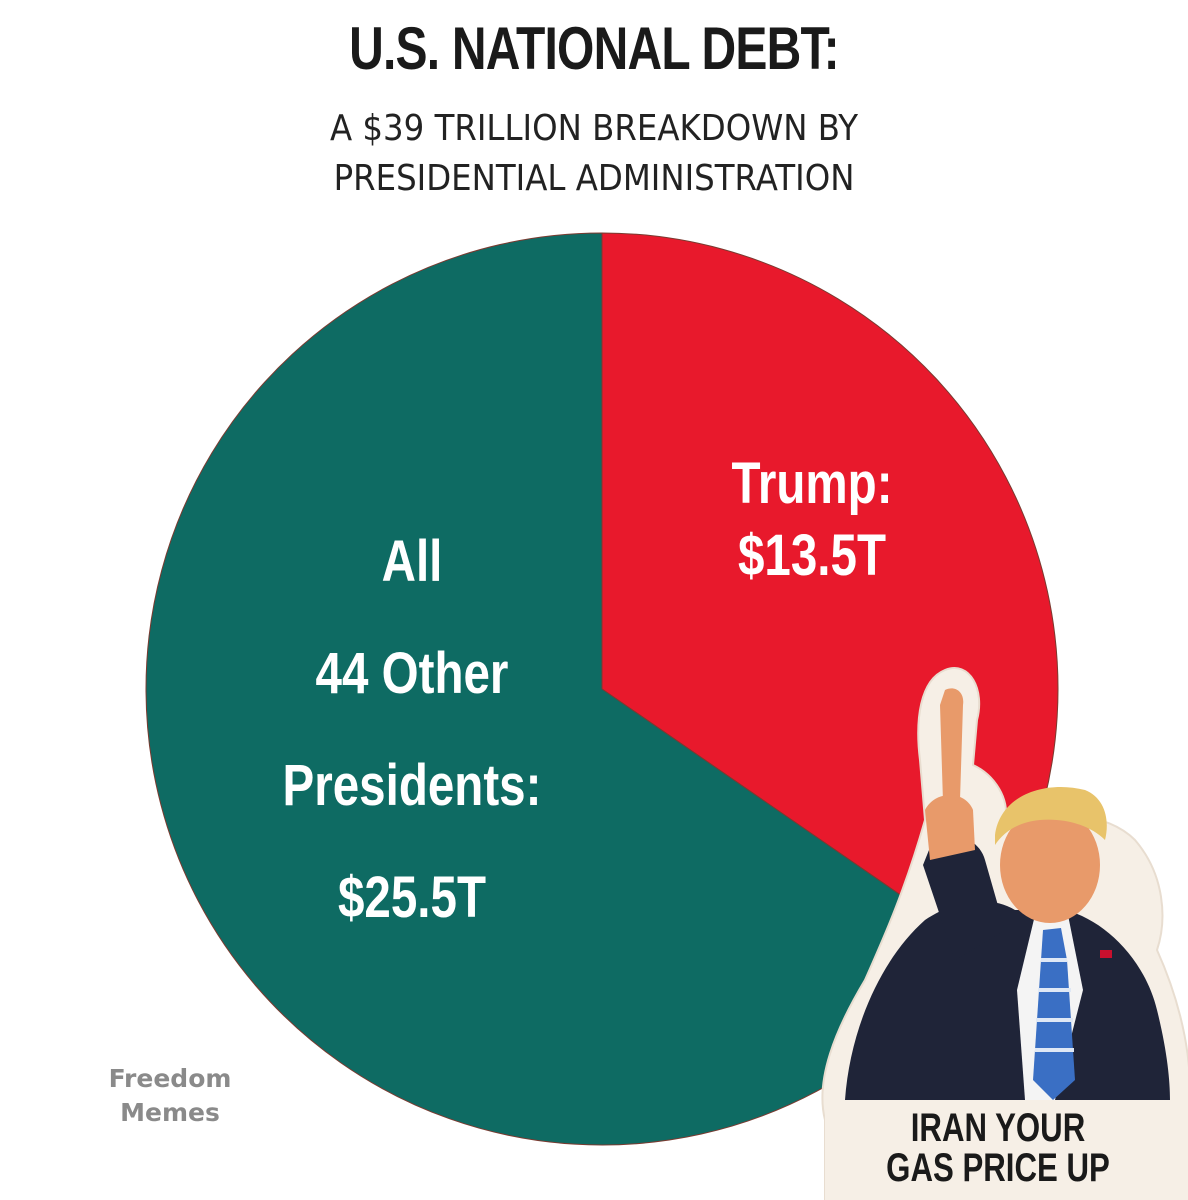 This screenshot has height=1200, width=1188. What do you see at coordinates (170, 1096) in the screenshot?
I see `watermark: Freedom Memes` at bounding box center [170, 1096].